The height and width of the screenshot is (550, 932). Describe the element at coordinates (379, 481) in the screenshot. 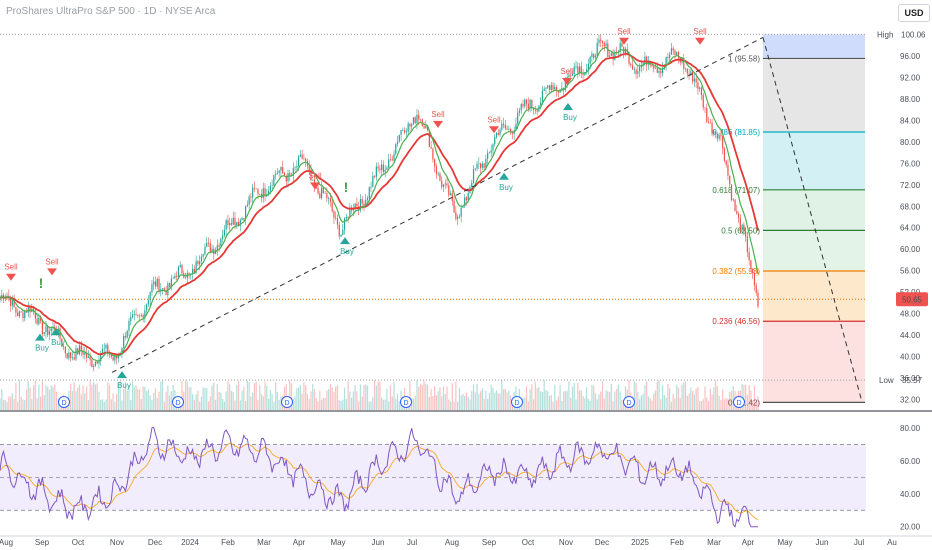

I see `rsi-ma-line` at that location.